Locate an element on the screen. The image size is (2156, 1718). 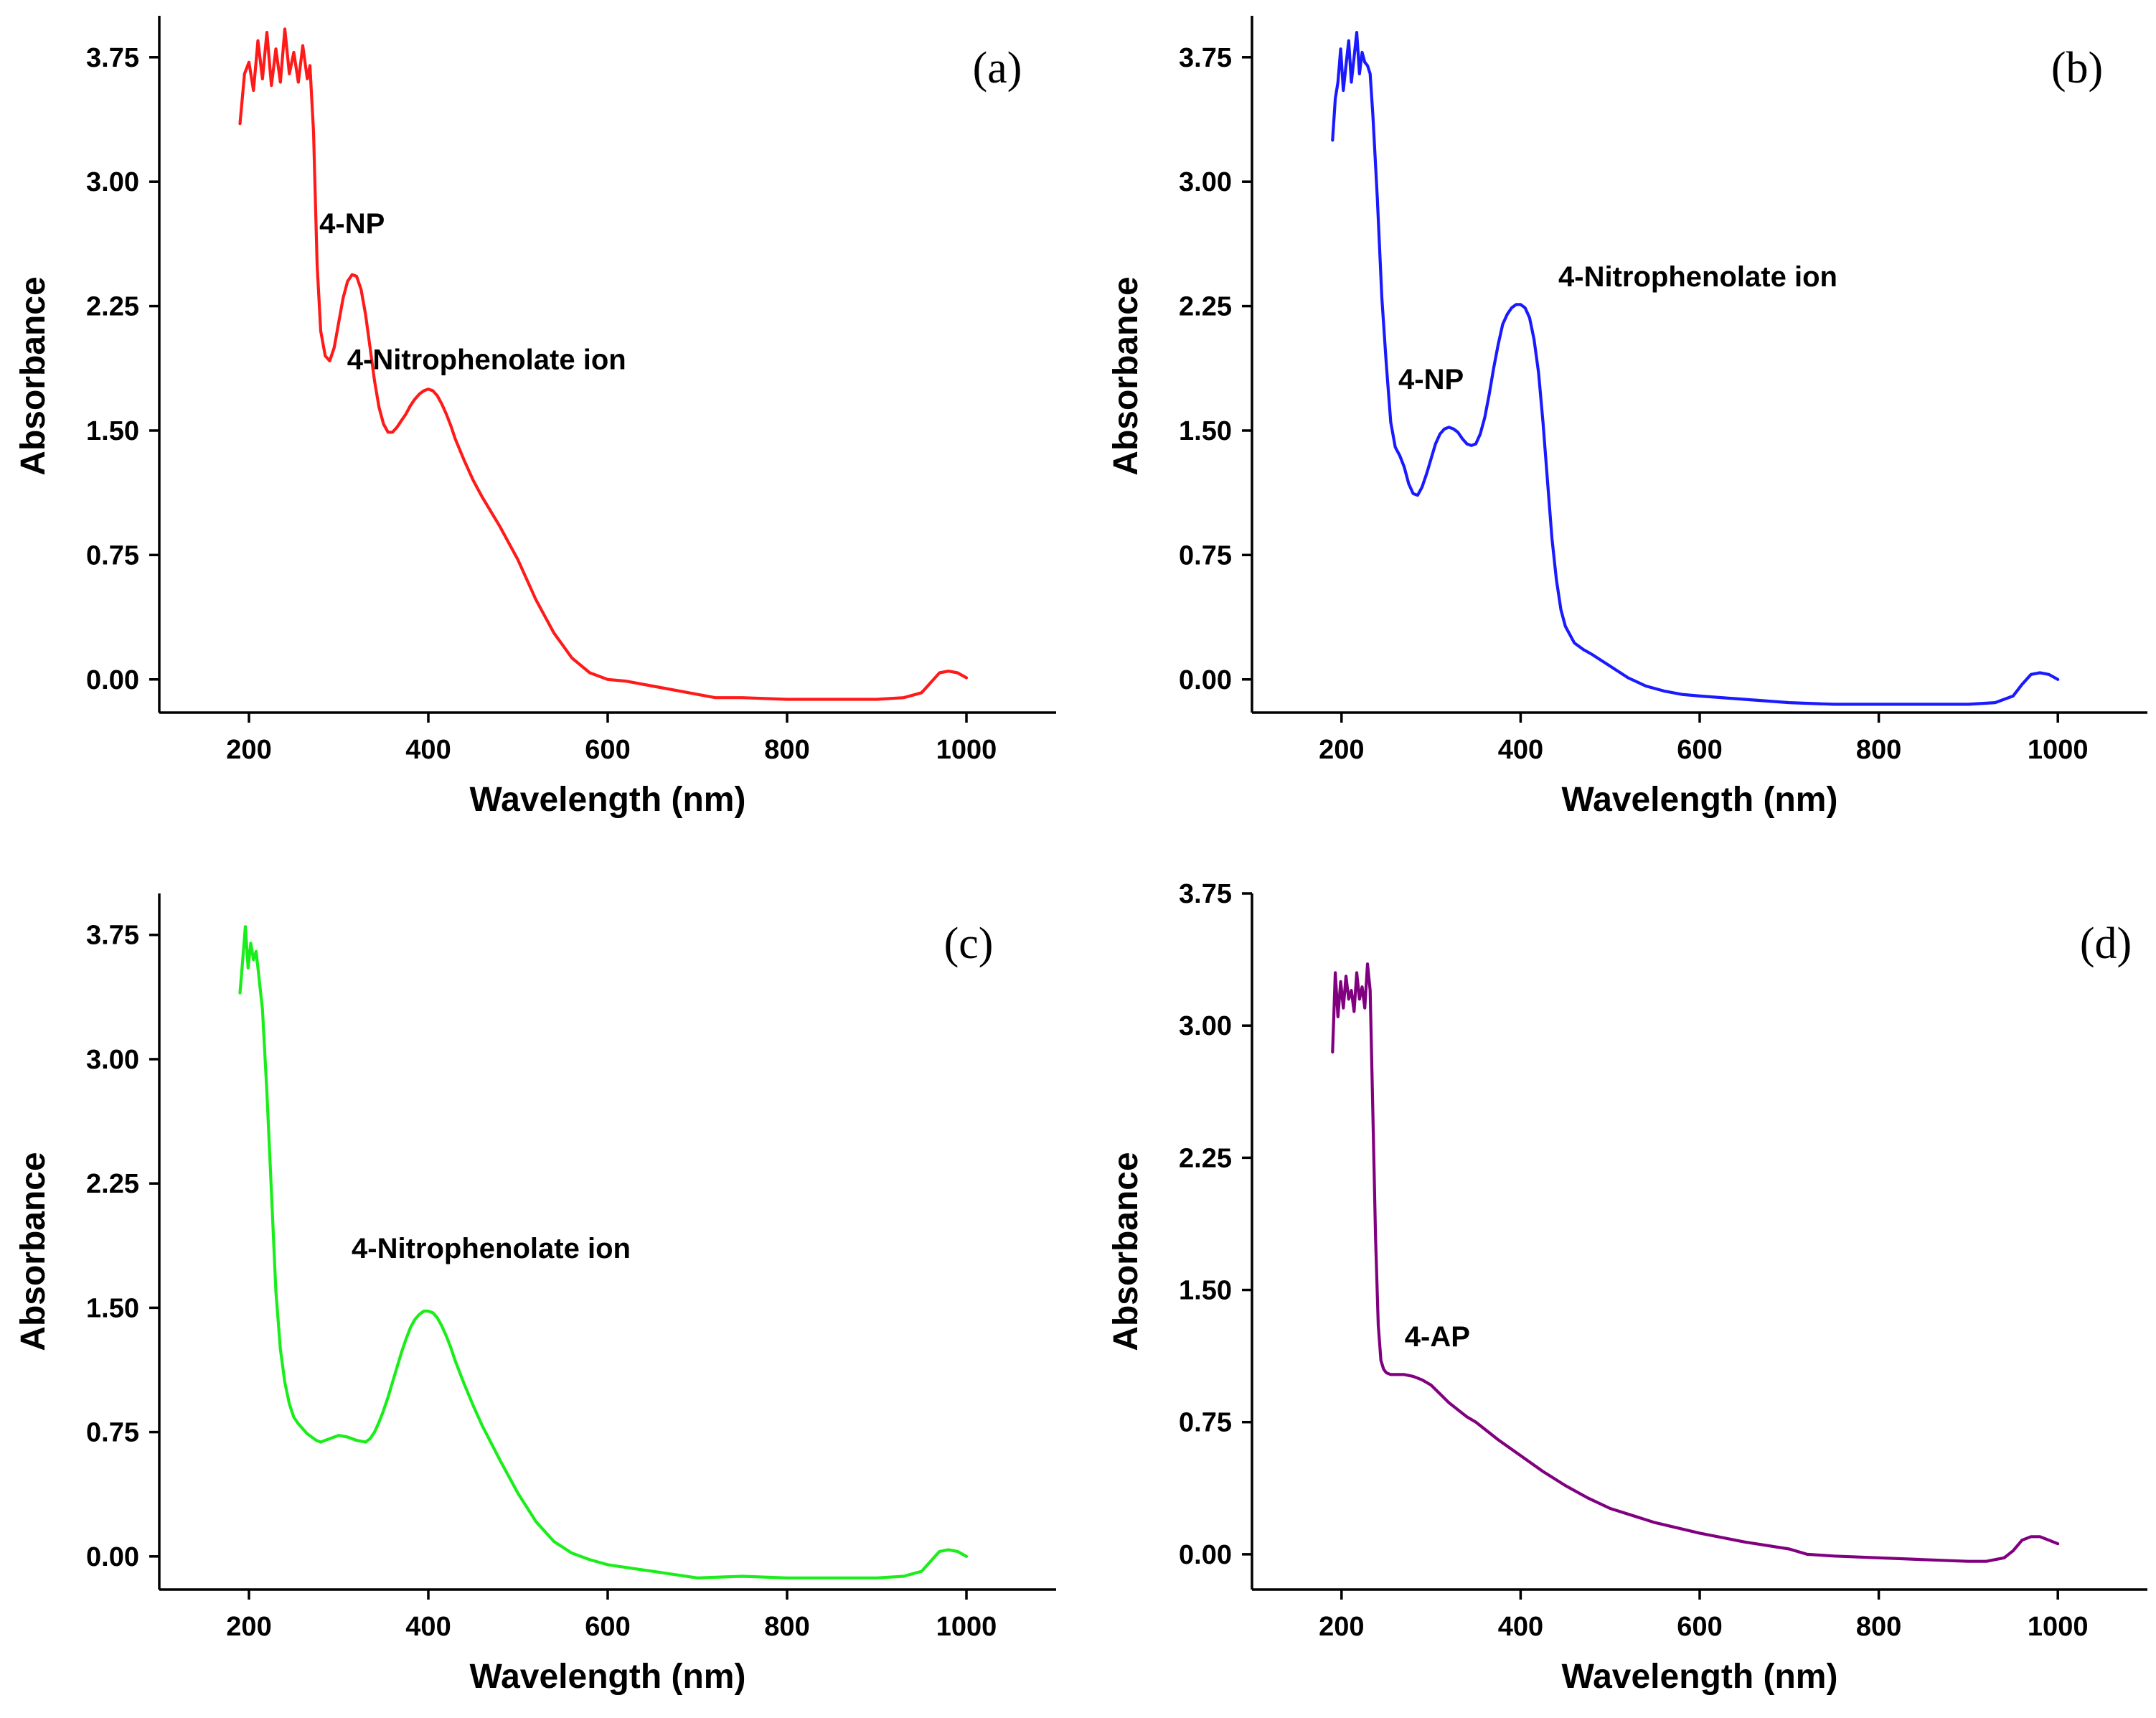
spectrum-line-a is located at coordinates (603, 364).